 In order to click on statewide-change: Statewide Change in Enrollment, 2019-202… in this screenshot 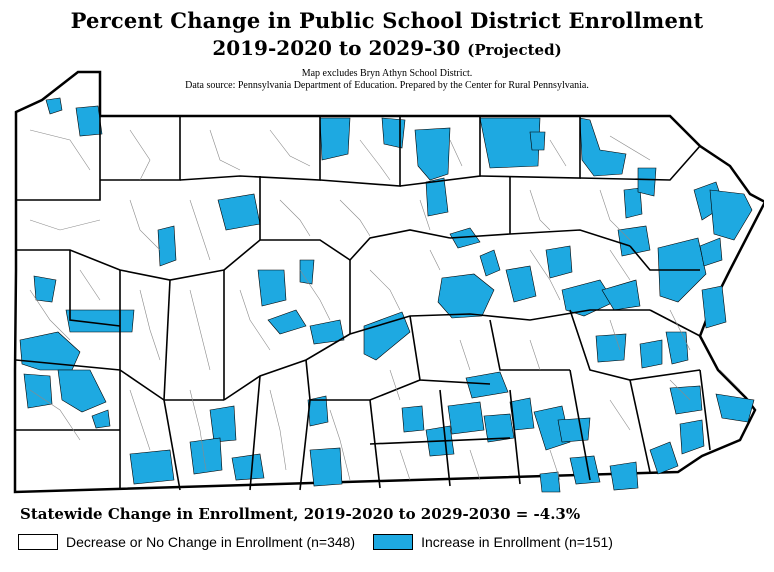, I will do `click(300, 514)`.